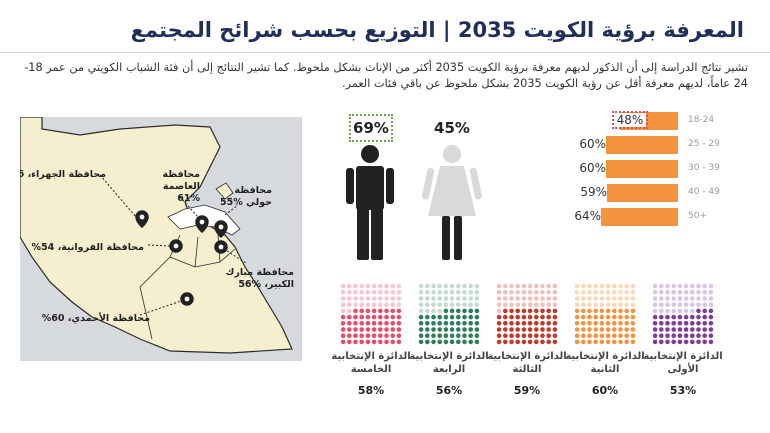 Image resolution: width=770 pixels, height=433 pixels. I want to click on age-bar-value: 48%, so click(630, 120).